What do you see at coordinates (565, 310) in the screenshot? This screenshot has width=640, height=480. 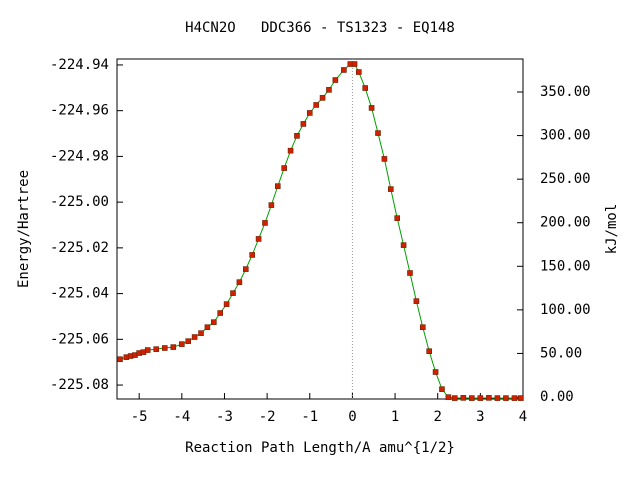 I see `y2-tick-label: 100.00` at bounding box center [565, 310].